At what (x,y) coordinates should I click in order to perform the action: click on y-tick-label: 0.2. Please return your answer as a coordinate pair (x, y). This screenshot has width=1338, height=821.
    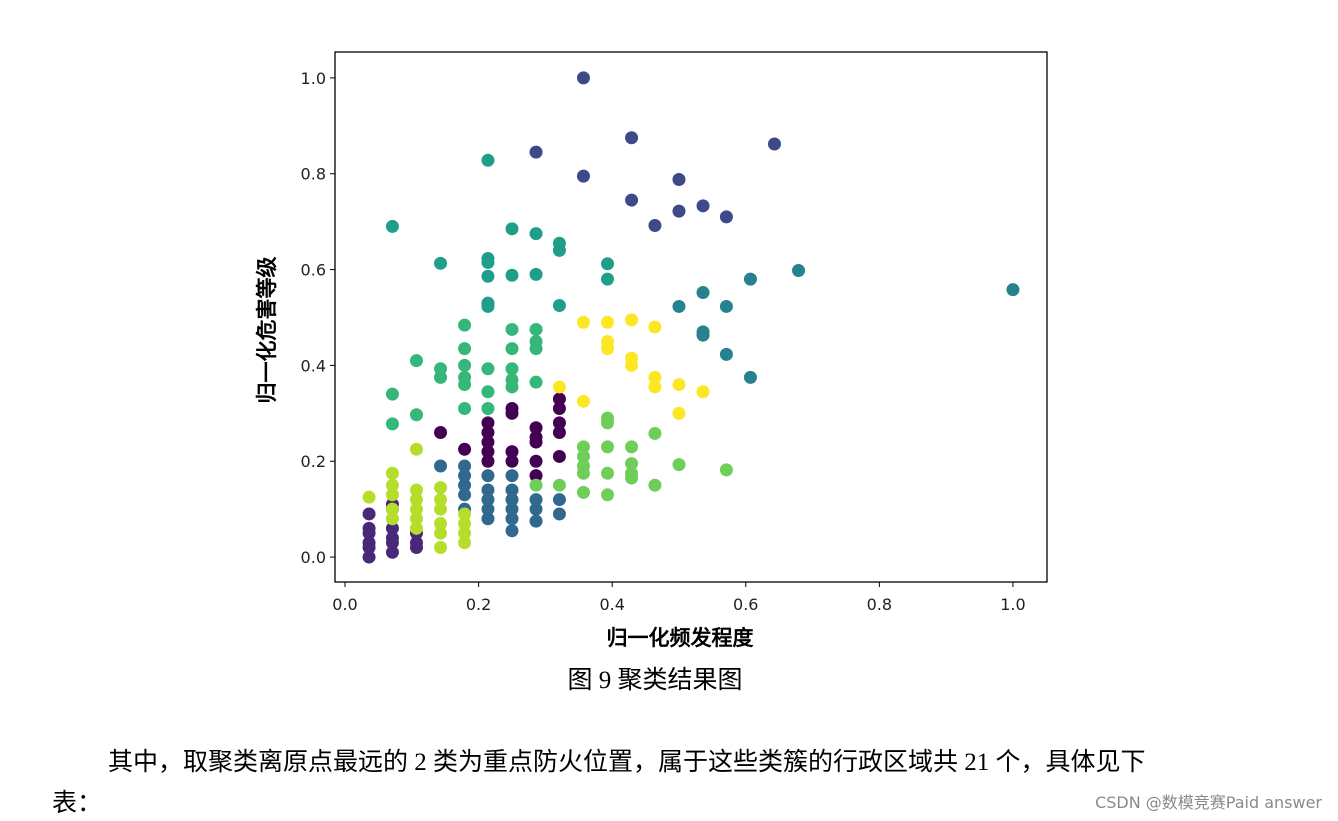
    Looking at the image, I should click on (313, 461).